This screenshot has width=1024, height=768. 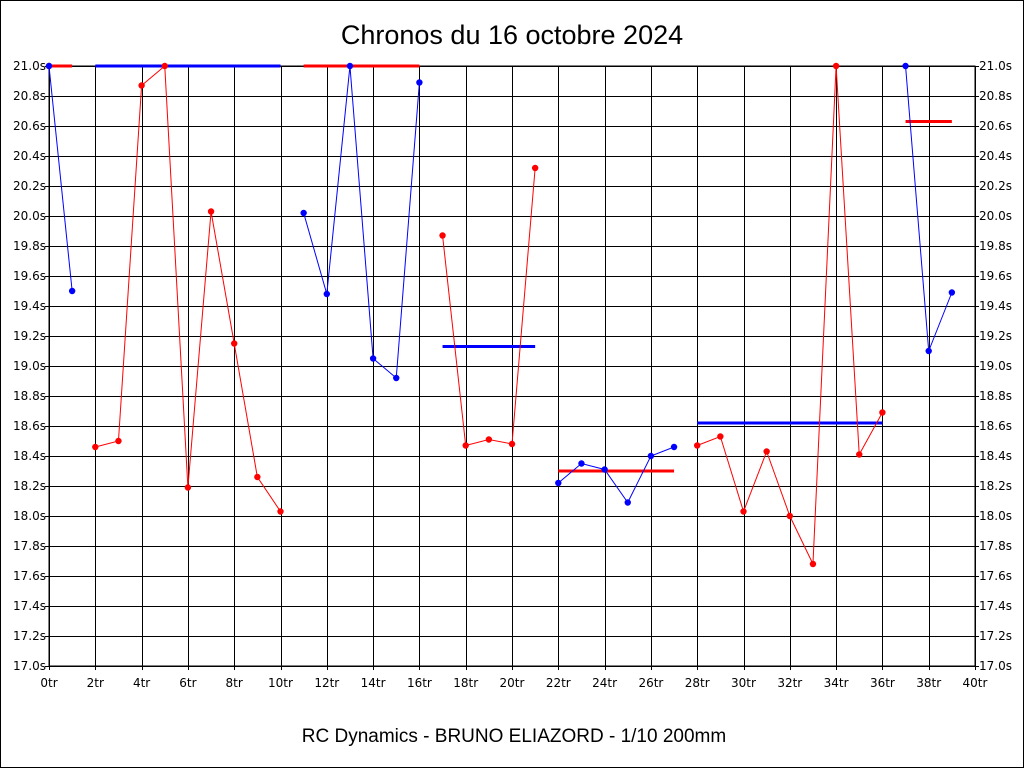 What do you see at coordinates (995, 546) in the screenshot?
I see `y-tick-label-right: 17.8s` at bounding box center [995, 546].